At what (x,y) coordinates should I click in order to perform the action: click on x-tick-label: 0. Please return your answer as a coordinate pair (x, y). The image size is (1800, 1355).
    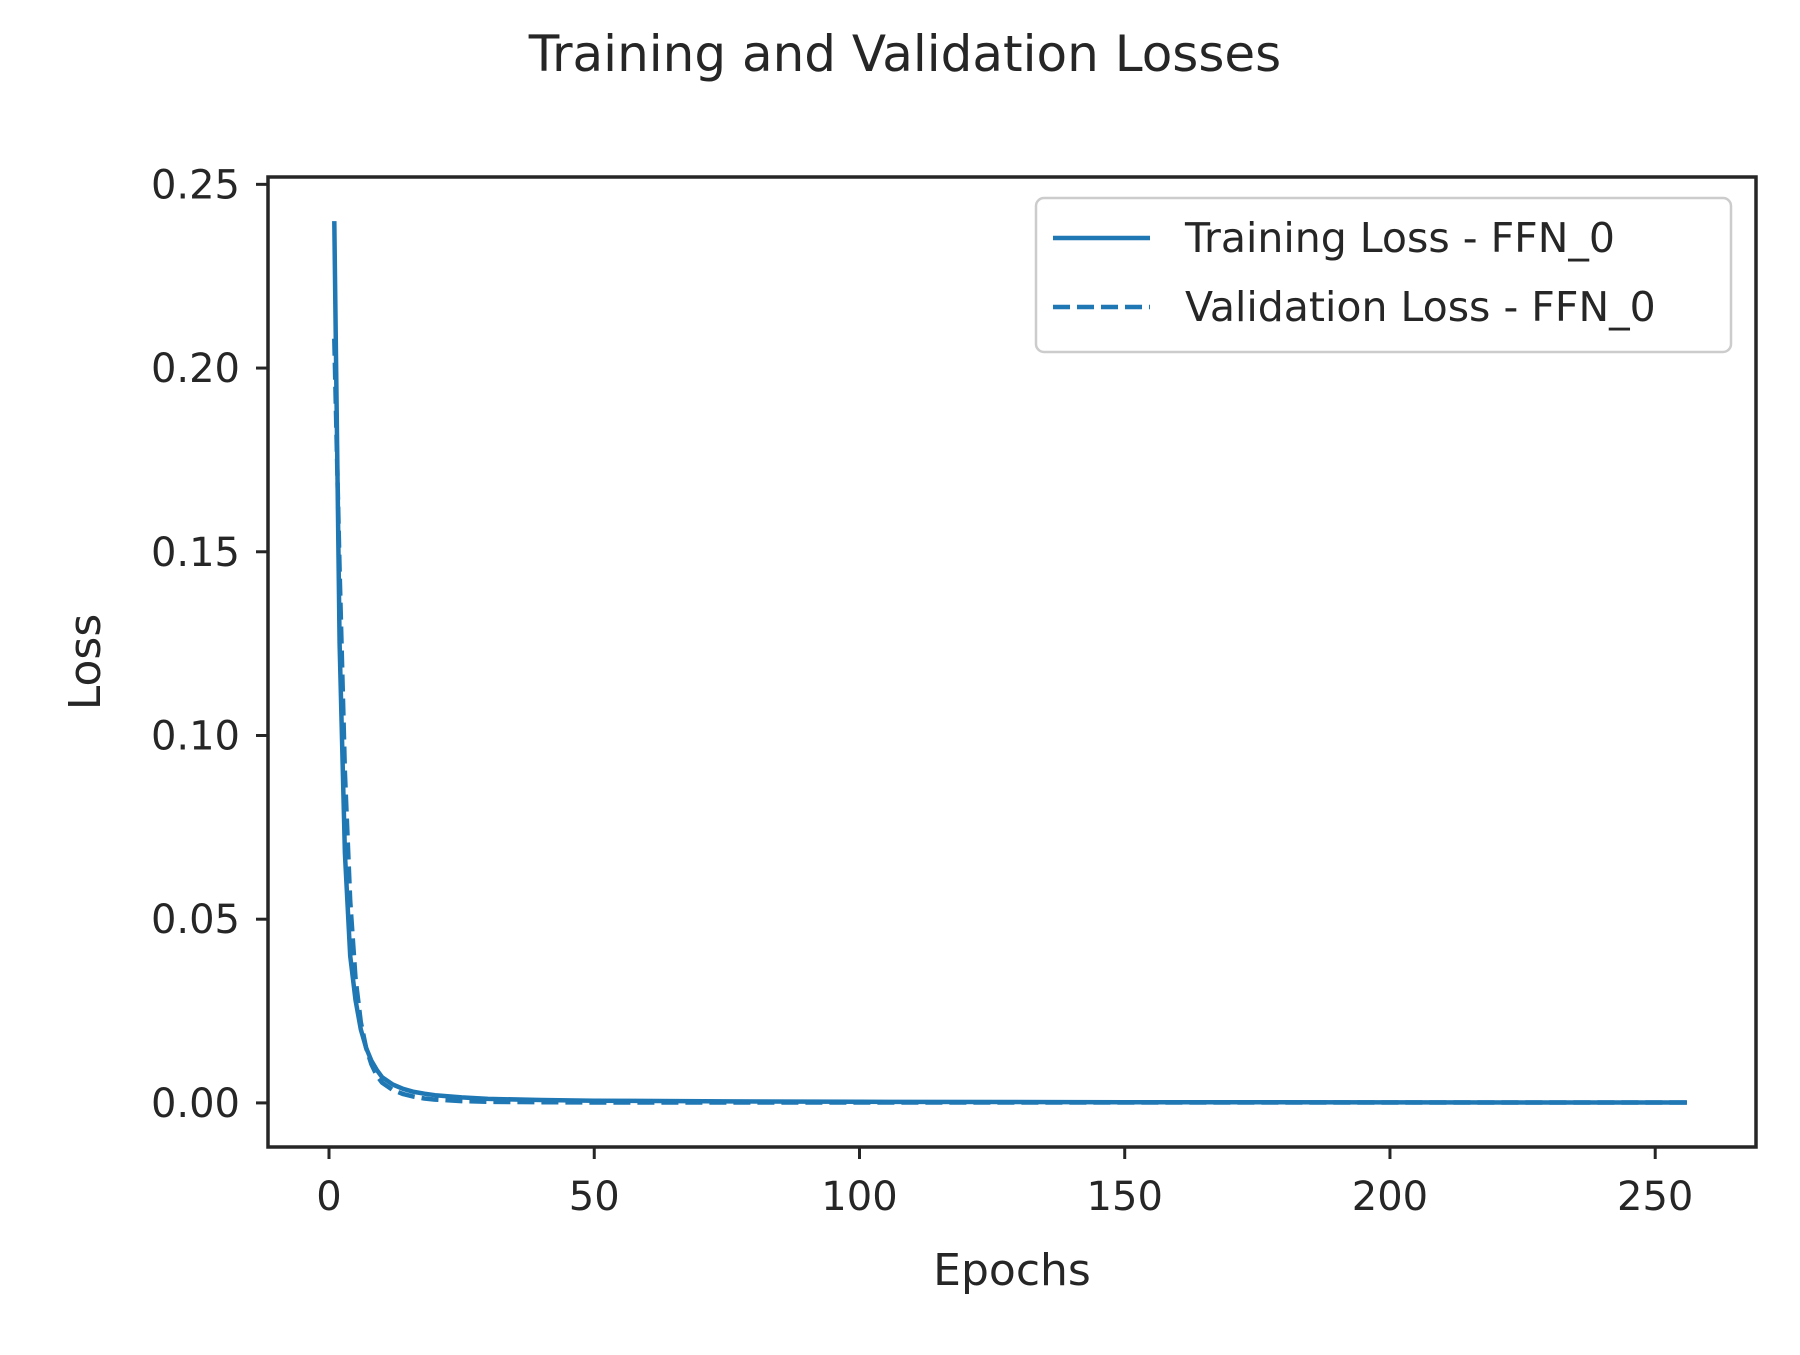
    Looking at the image, I should click on (328, 1197).